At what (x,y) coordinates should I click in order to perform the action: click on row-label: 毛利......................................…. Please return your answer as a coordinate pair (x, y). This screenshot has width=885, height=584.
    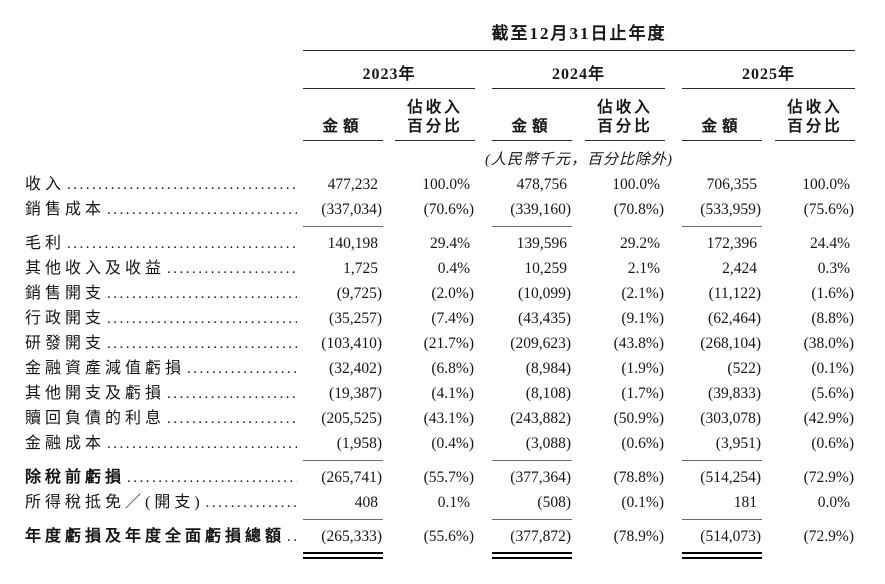
    Looking at the image, I should click on (151, 243).